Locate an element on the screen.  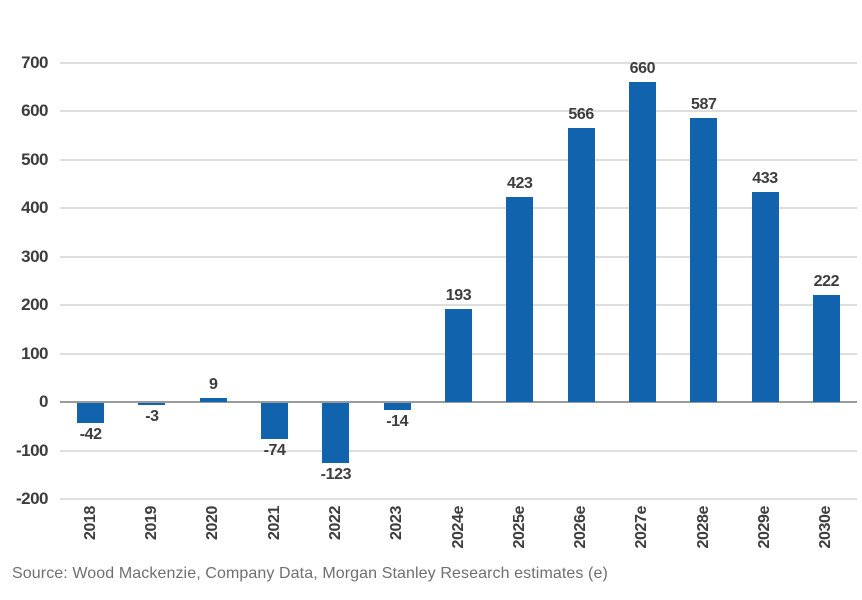
x-tick-label: 2024e is located at coordinates (458, 527).